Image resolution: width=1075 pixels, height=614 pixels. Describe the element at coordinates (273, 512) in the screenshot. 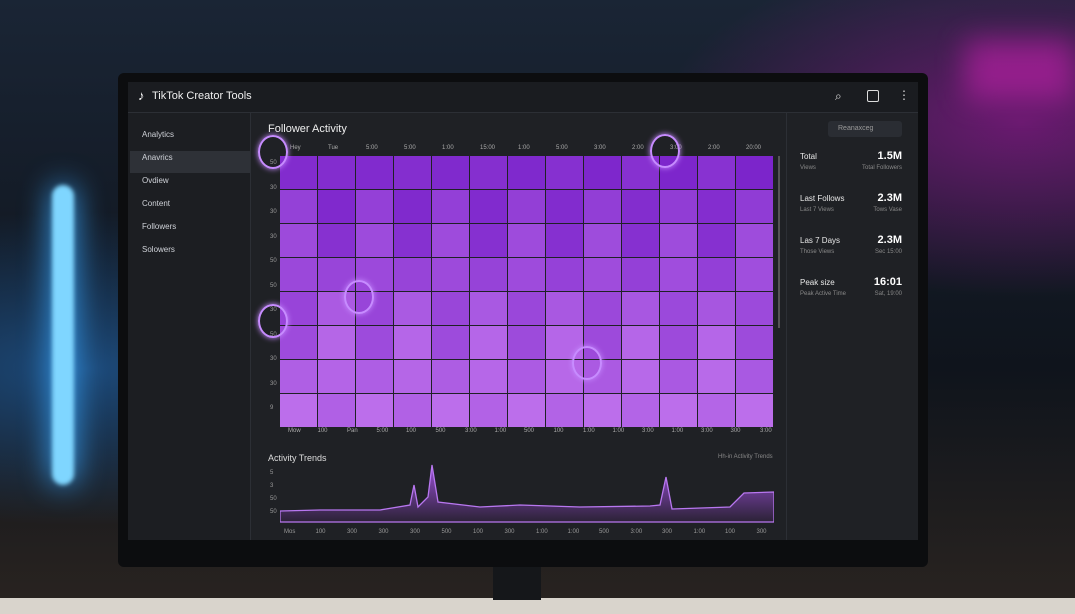

I see `trend-y-label: 50` at that location.